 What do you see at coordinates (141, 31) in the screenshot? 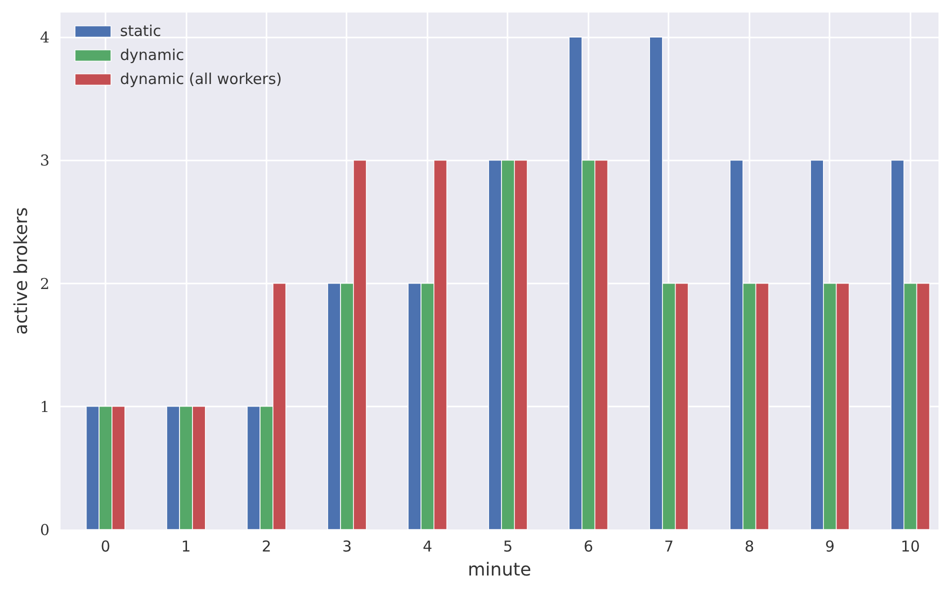
I see `legend-label: static` at bounding box center [141, 31].